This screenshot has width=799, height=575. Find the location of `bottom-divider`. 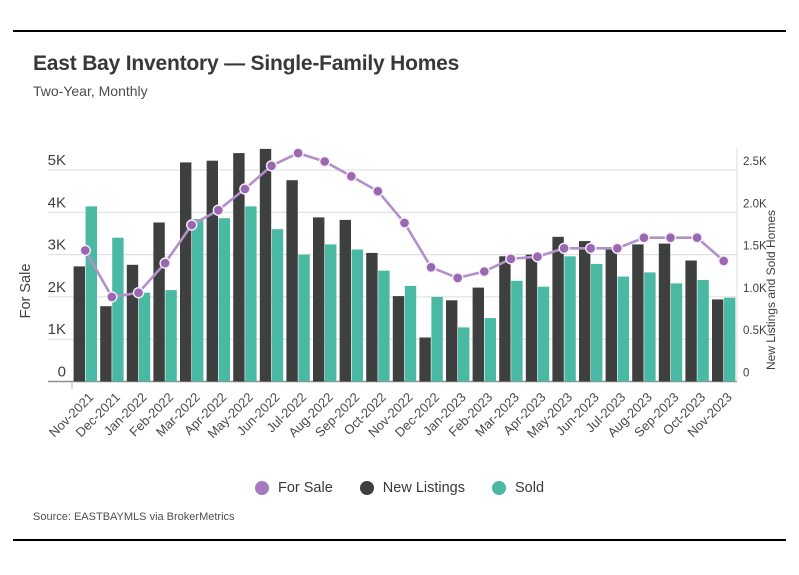

bottom-divider is located at coordinates (399, 540).